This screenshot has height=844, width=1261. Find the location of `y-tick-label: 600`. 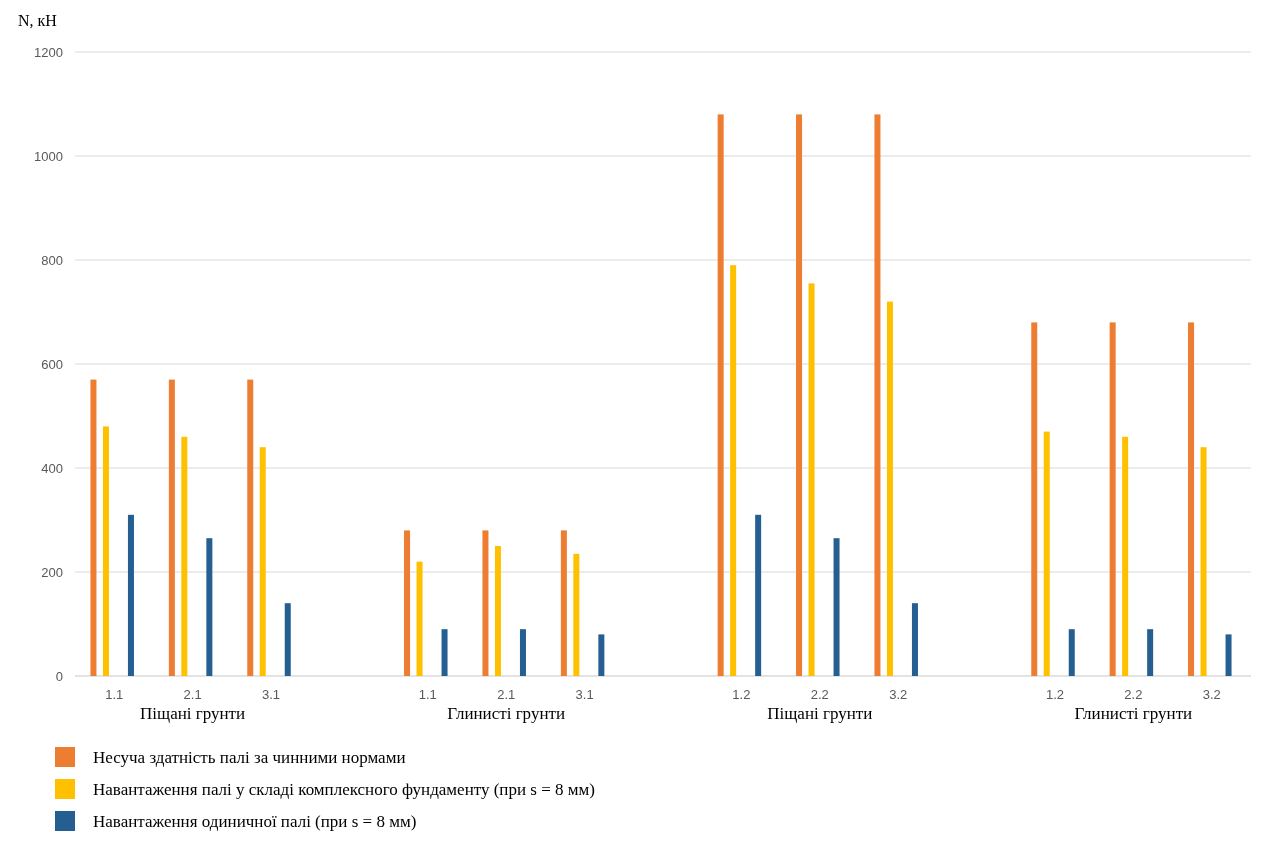

y-tick-label: 600 is located at coordinates (52, 364).